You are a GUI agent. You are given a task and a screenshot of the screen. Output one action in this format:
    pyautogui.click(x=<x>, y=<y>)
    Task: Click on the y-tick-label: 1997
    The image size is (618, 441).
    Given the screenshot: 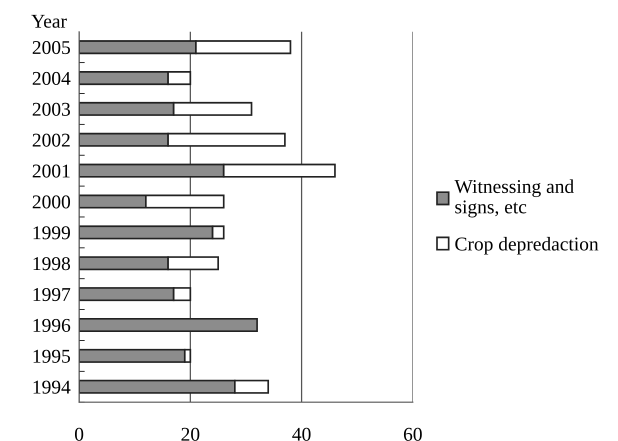 What is the action you would take?
    pyautogui.click(x=52, y=295)
    